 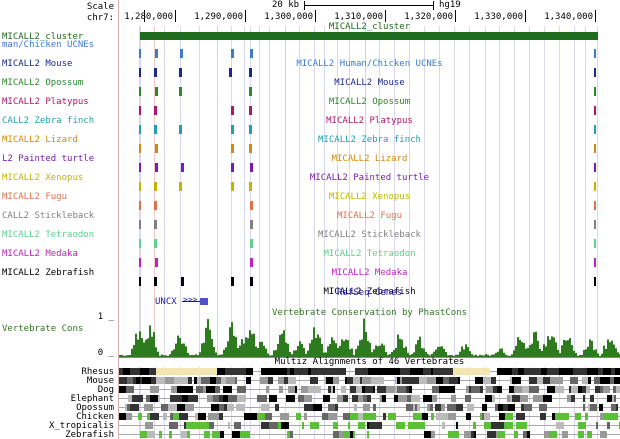 I want to click on track-label: MICALL2 Platypus, so click(x=45, y=102).